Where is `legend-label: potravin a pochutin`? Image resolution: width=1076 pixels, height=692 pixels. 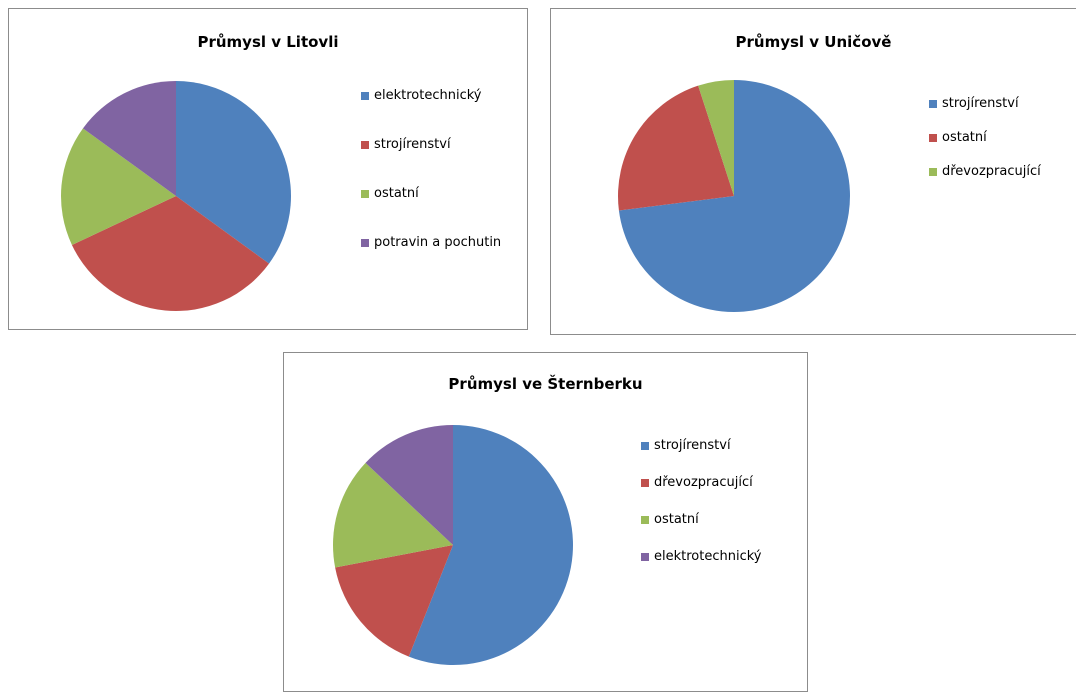
legend-label: potravin a pochutin is located at coordinates (438, 242).